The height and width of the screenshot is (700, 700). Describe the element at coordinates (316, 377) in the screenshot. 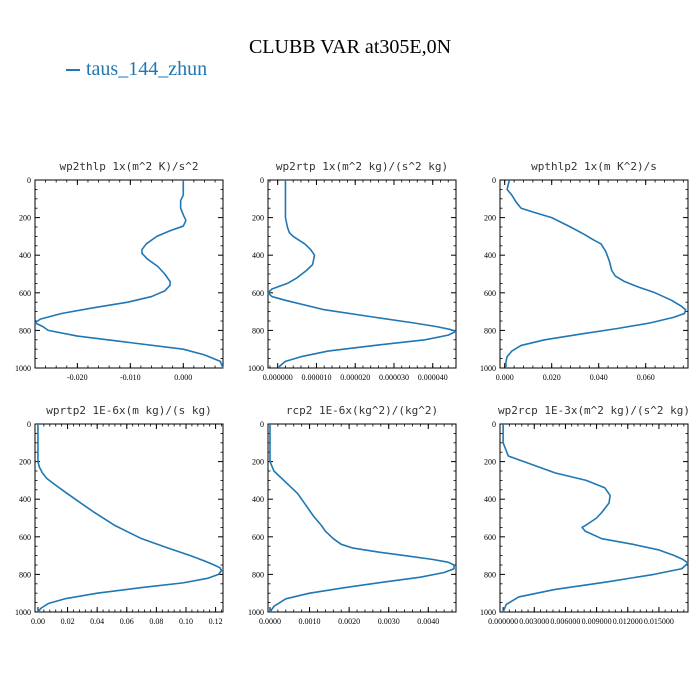

I see `x-tick-label: 0.000010` at that location.